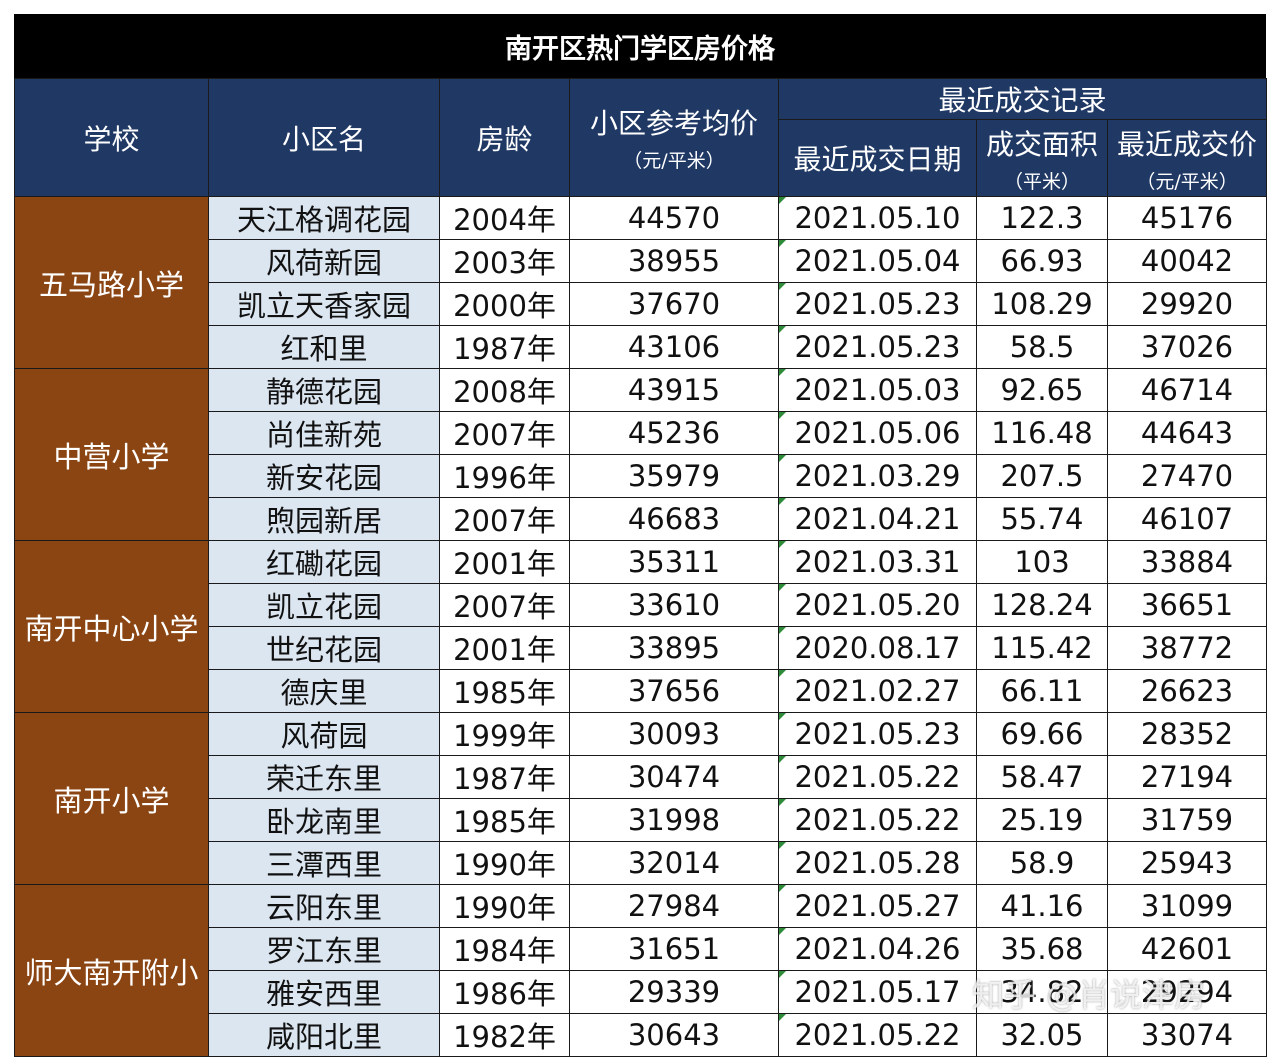 This screenshot has width=1280, height=1057. What do you see at coordinates (1187, 648) in the screenshot?
I see `deal-price-cell: 38772` at bounding box center [1187, 648].